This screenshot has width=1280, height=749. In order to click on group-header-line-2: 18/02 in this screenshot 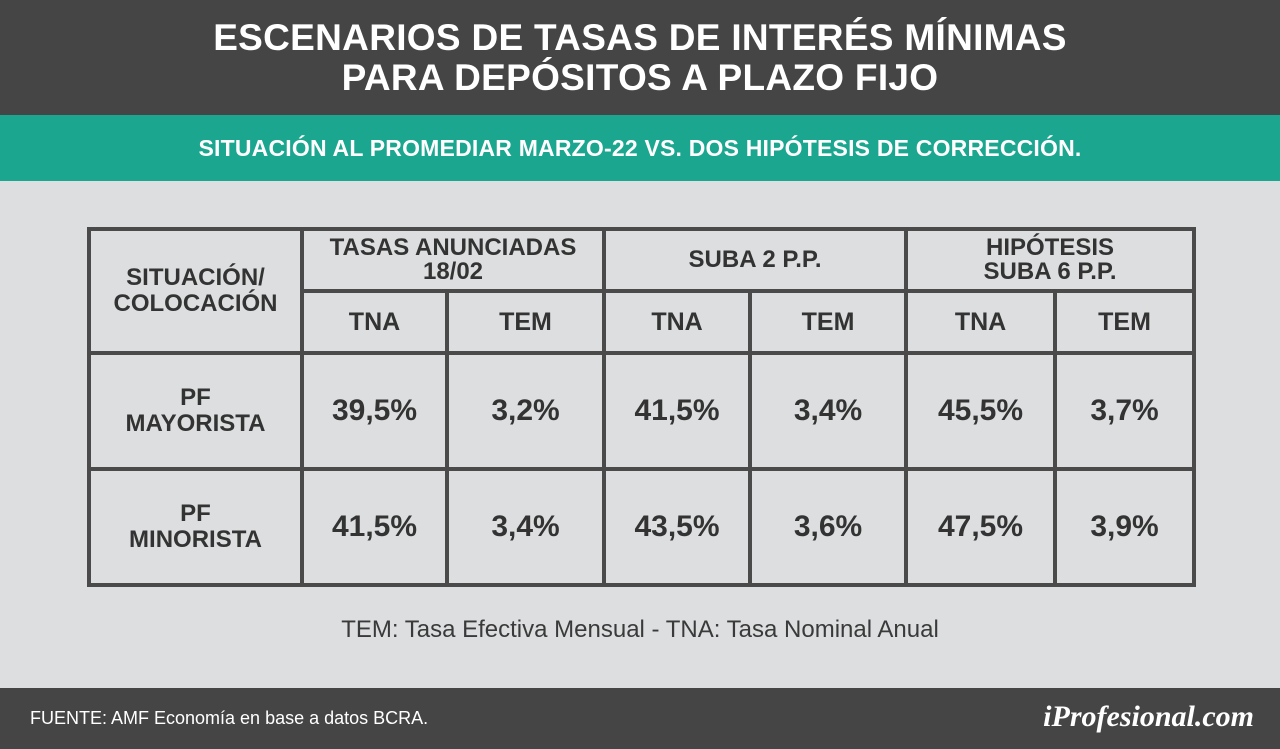, I will do `click(453, 271)`.